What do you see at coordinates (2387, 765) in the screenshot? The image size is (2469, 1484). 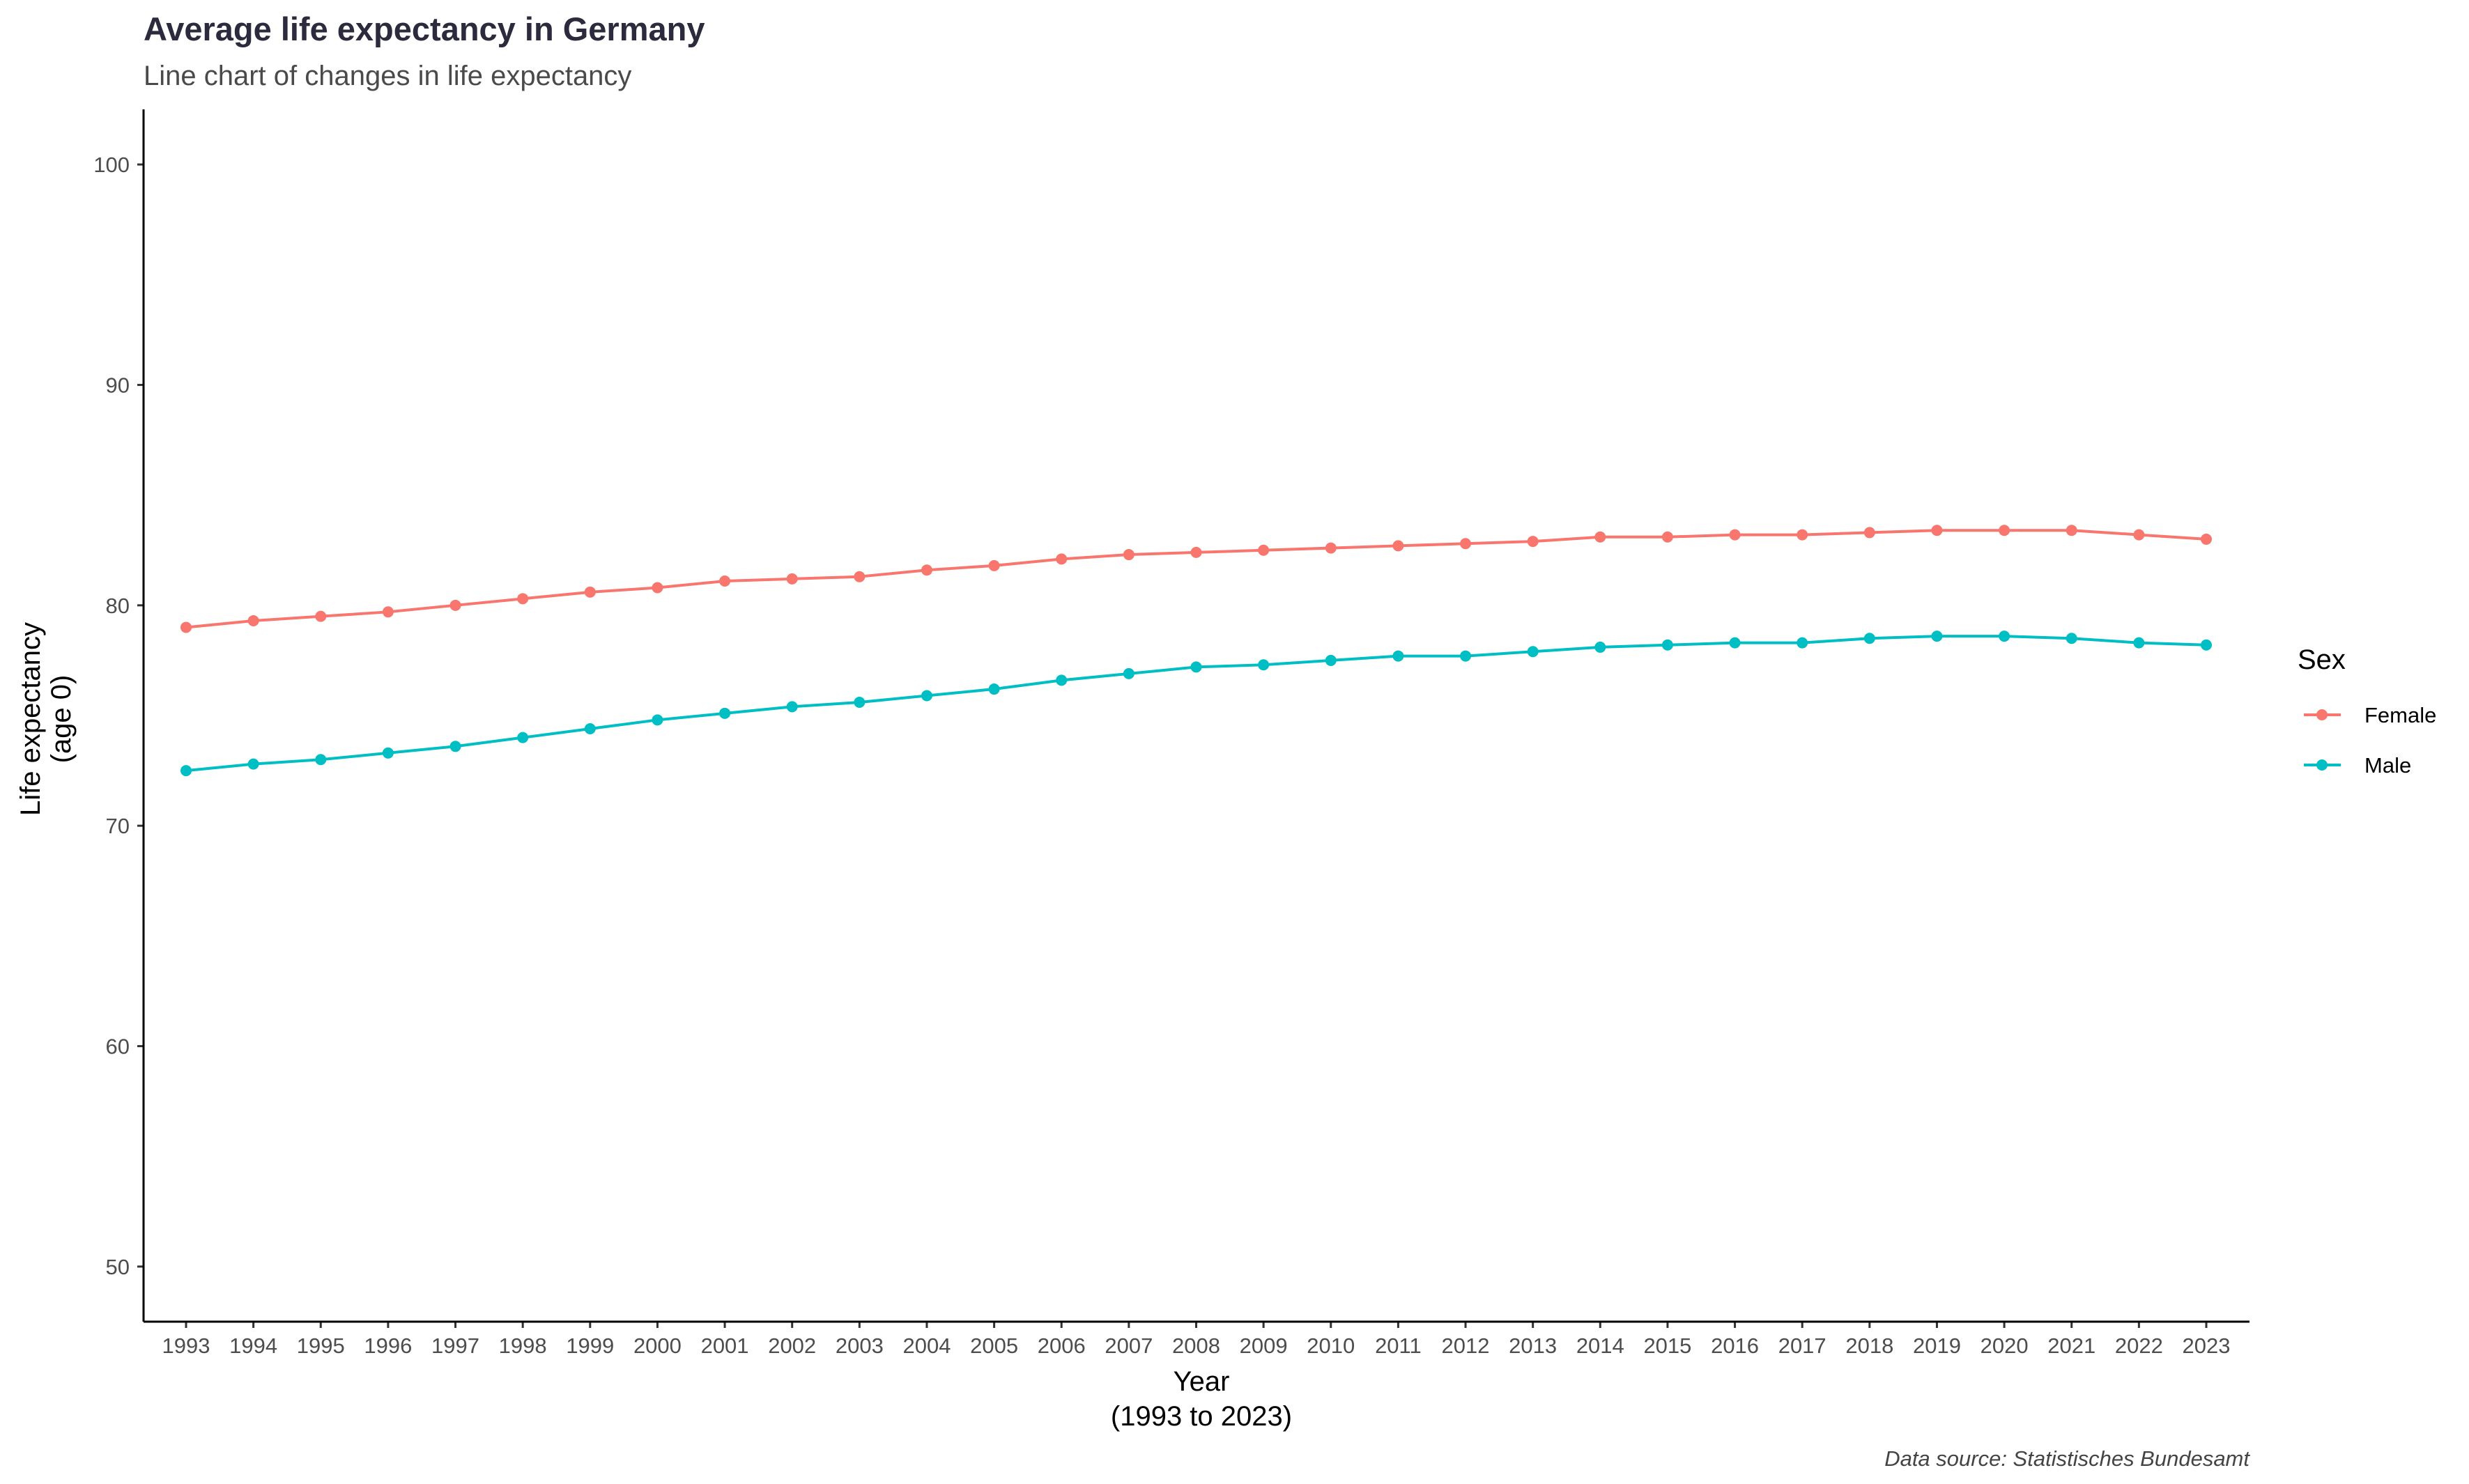 I see `legend-label-male: Male` at bounding box center [2387, 765].